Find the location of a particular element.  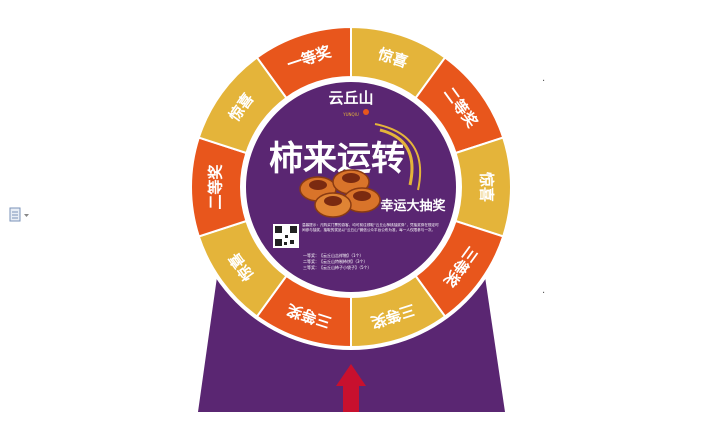

wheel-pointer-arrow is located at coordinates (351, 388).